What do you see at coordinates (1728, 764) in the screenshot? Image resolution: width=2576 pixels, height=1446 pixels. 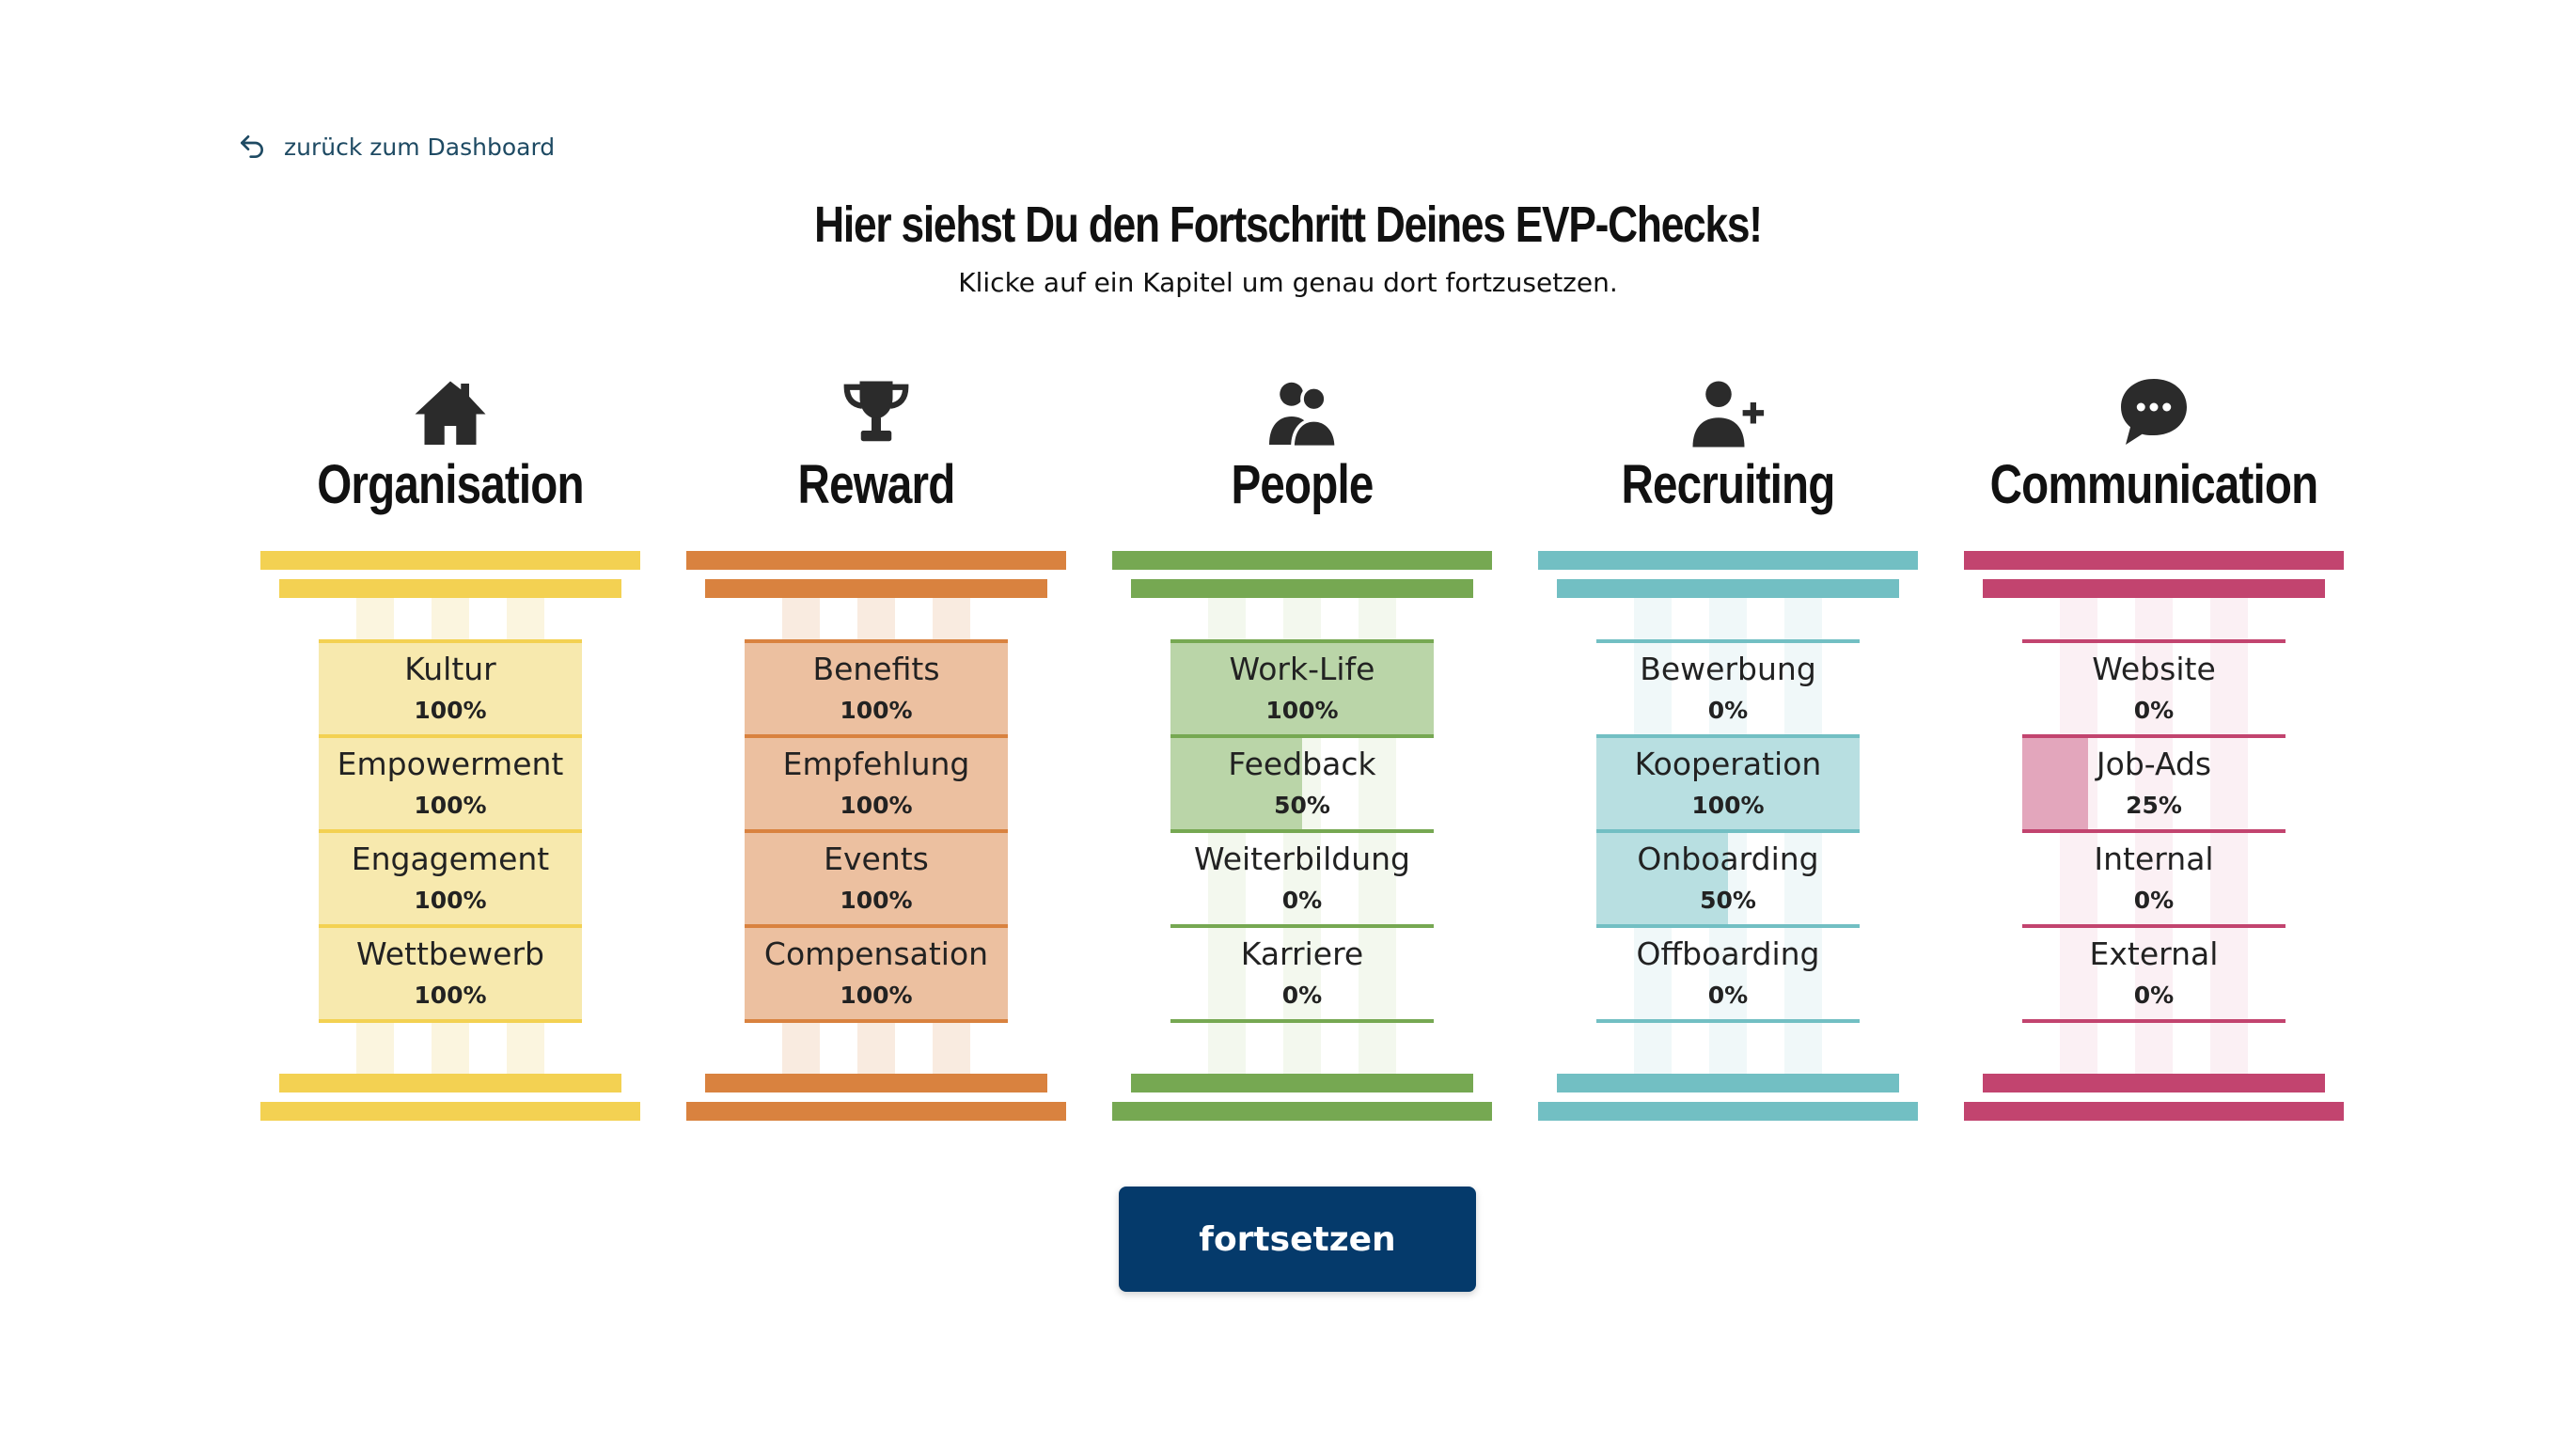 I see `chapter-name: Kooperation` at bounding box center [1728, 764].